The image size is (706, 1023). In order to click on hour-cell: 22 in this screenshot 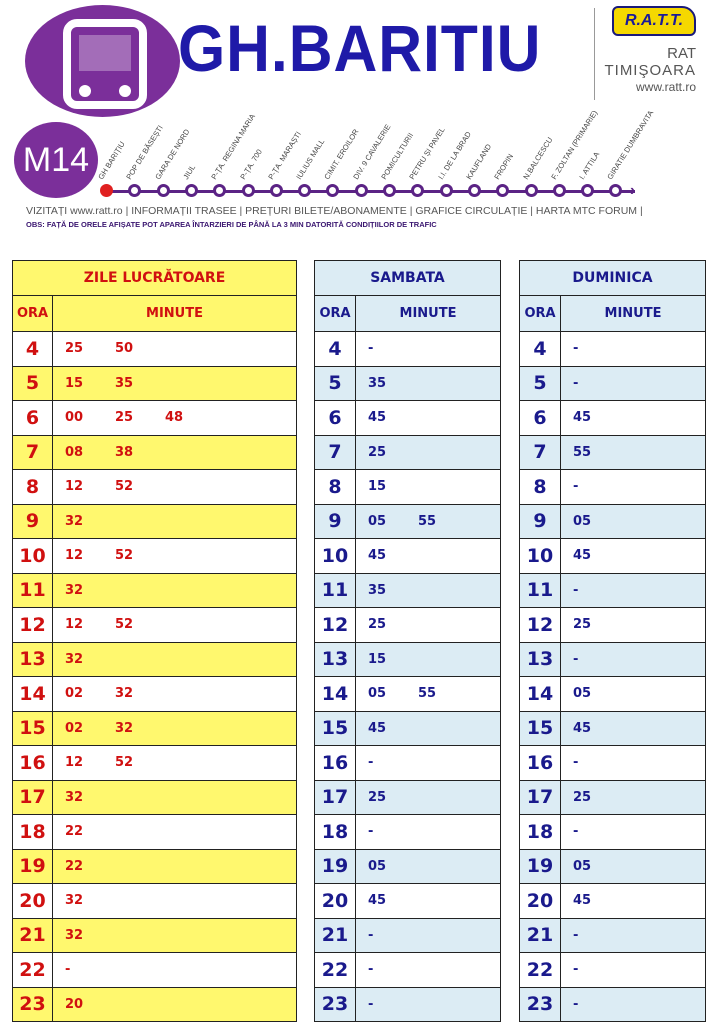, I will do `click(540, 970)`.